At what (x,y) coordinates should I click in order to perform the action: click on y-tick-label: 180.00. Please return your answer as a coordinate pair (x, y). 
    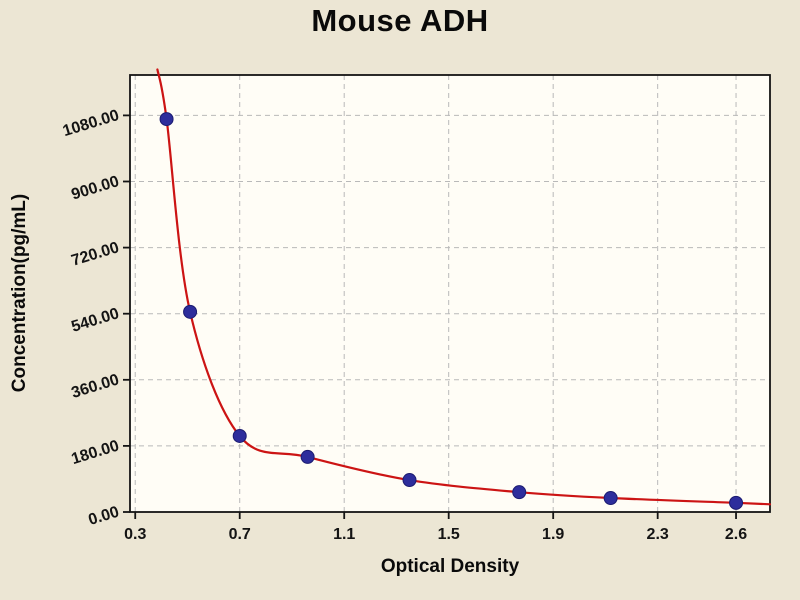
    Looking at the image, I should click on (95, 452).